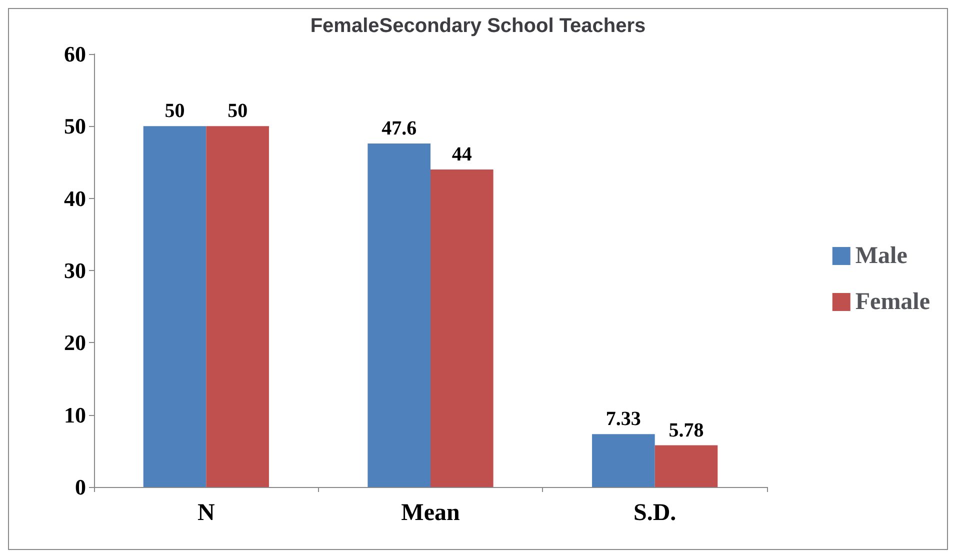 This screenshot has height=558, width=956. What do you see at coordinates (75, 343) in the screenshot?
I see `y-tick-label: 20` at bounding box center [75, 343].